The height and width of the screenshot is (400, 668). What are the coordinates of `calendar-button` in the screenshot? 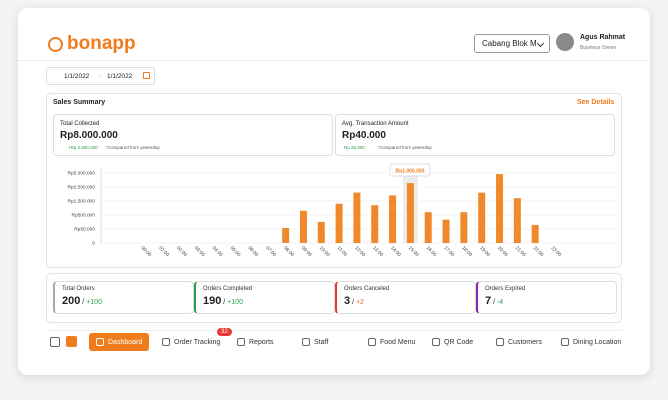 It's located at (55, 342).